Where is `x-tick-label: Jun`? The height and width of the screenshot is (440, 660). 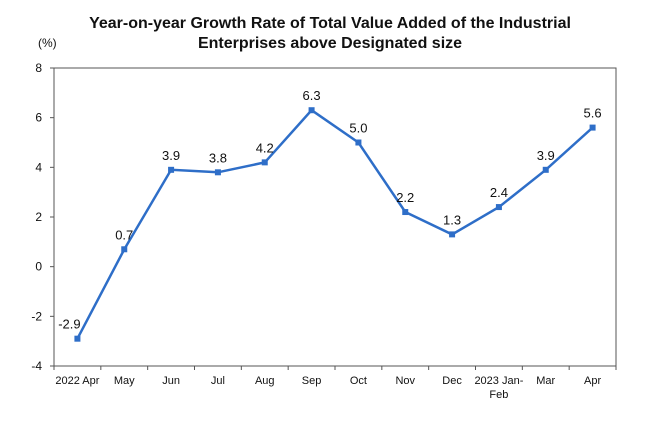
x-tick-label: Jun is located at coordinates (171, 381).